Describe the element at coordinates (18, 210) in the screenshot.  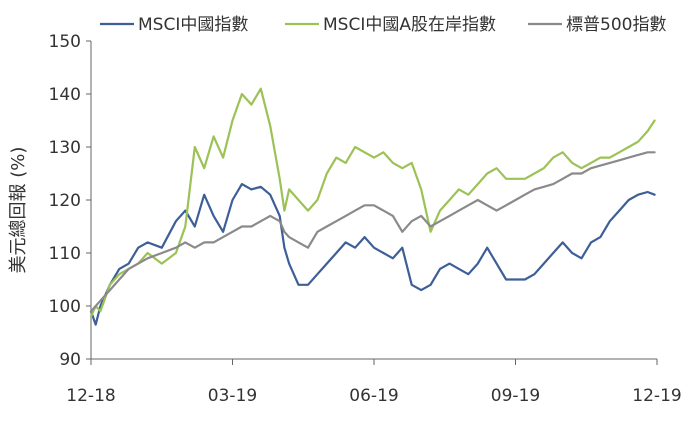
I see `y-axis-label: 美元總回報 (%)` at that location.